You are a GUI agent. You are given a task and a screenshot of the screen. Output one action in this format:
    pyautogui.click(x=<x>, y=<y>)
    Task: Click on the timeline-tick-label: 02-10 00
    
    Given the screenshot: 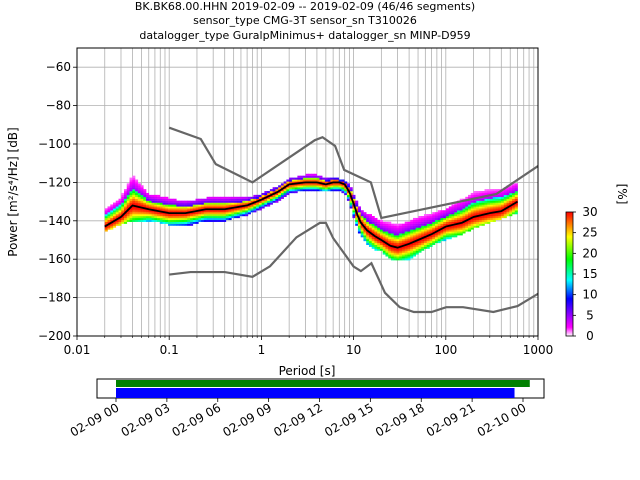 What is the action you would take?
    pyautogui.click(x=502, y=419)
    